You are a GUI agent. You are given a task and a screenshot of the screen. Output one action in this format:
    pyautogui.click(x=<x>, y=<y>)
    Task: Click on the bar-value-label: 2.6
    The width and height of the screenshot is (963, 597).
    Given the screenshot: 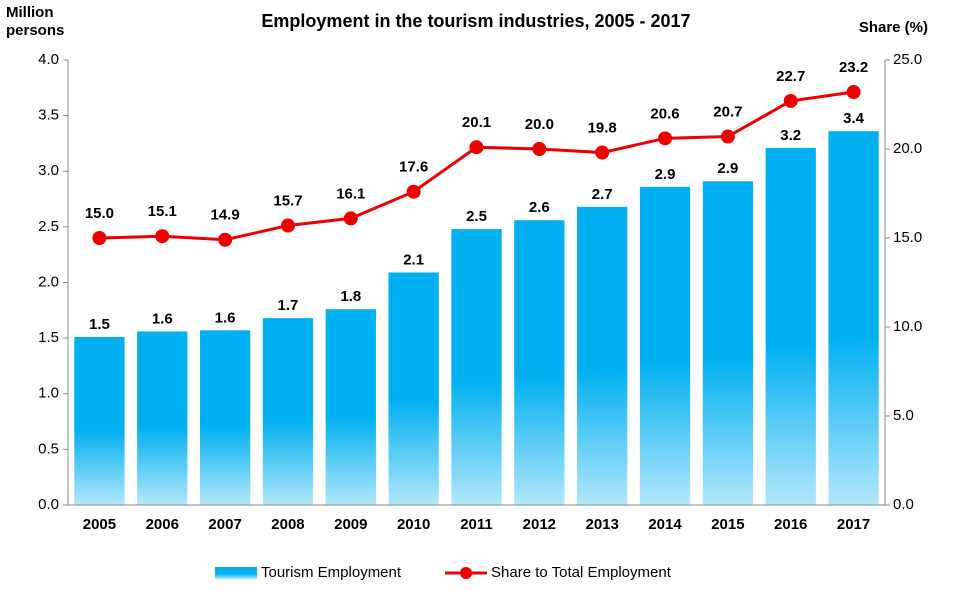 What is the action you would take?
    pyautogui.click(x=539, y=207)
    